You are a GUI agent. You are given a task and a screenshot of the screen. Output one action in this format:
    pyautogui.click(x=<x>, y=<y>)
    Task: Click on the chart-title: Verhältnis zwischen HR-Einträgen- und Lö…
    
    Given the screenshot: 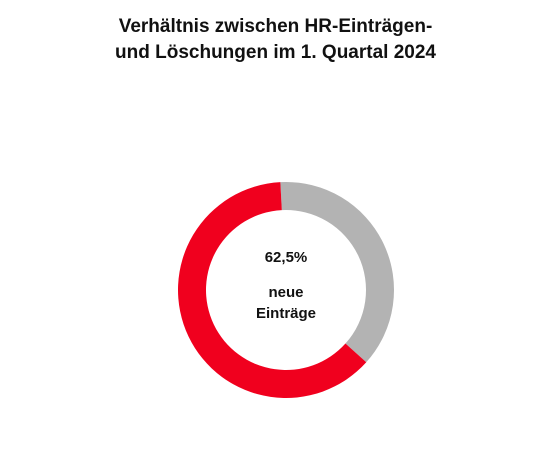 What is the action you would take?
    pyautogui.click(x=275, y=40)
    